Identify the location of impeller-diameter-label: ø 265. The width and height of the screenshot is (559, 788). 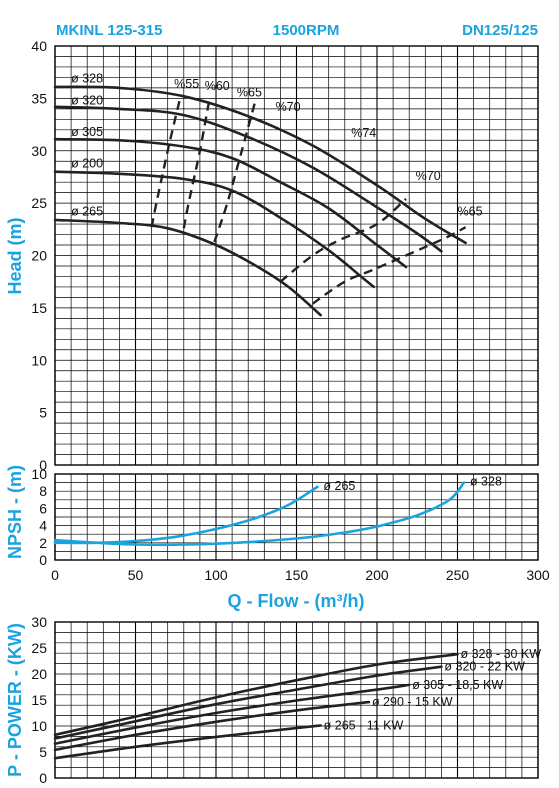
(87, 212).